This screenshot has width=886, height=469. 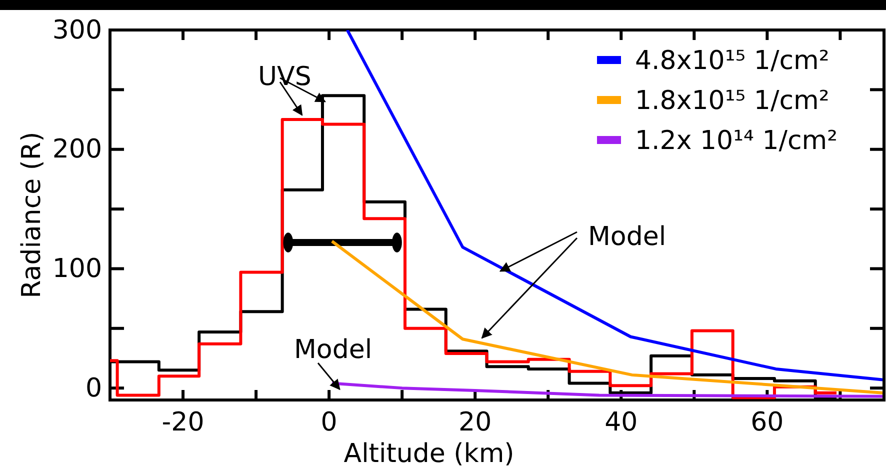 I want to click on x-axis-title: Altitude (km), so click(x=429, y=454).